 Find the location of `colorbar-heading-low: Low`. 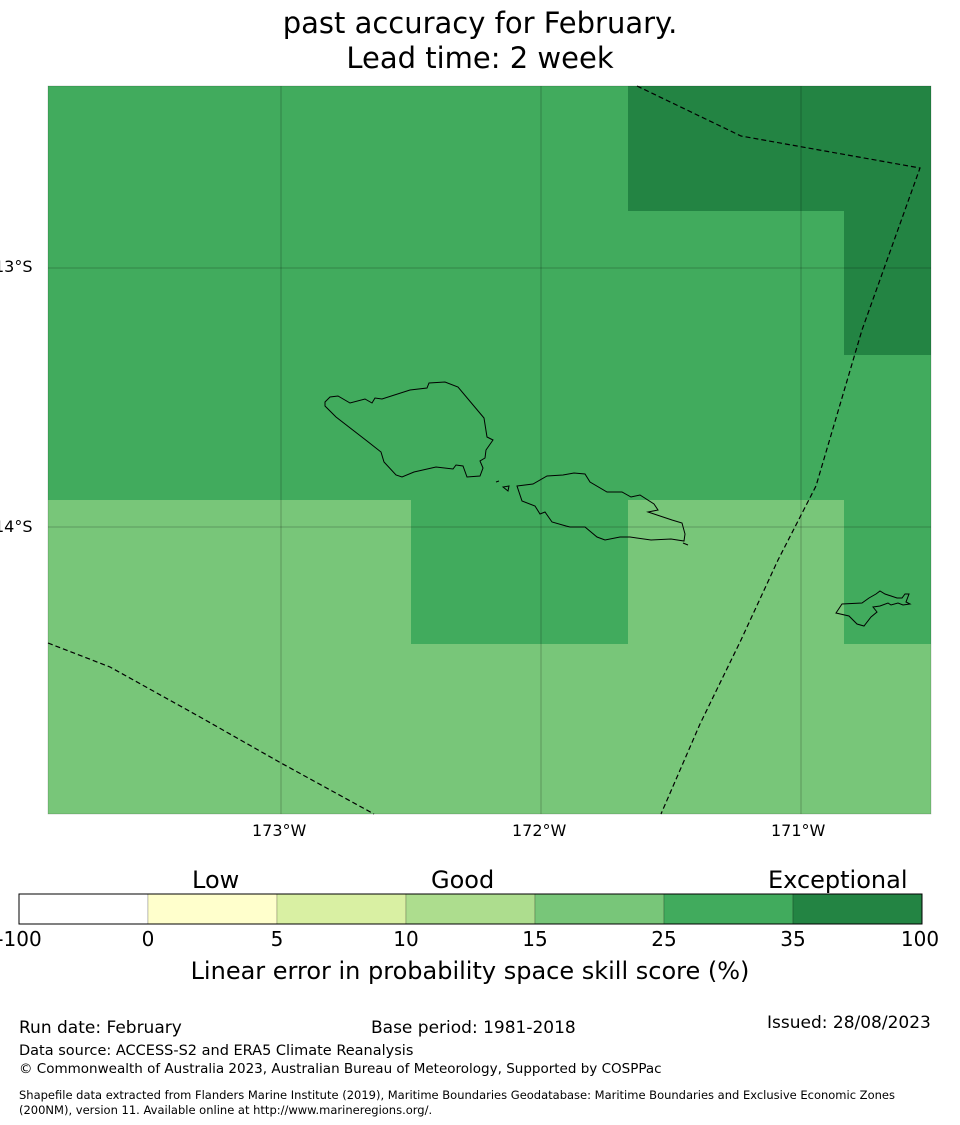

colorbar-heading-low: Low is located at coordinates (216, 880).